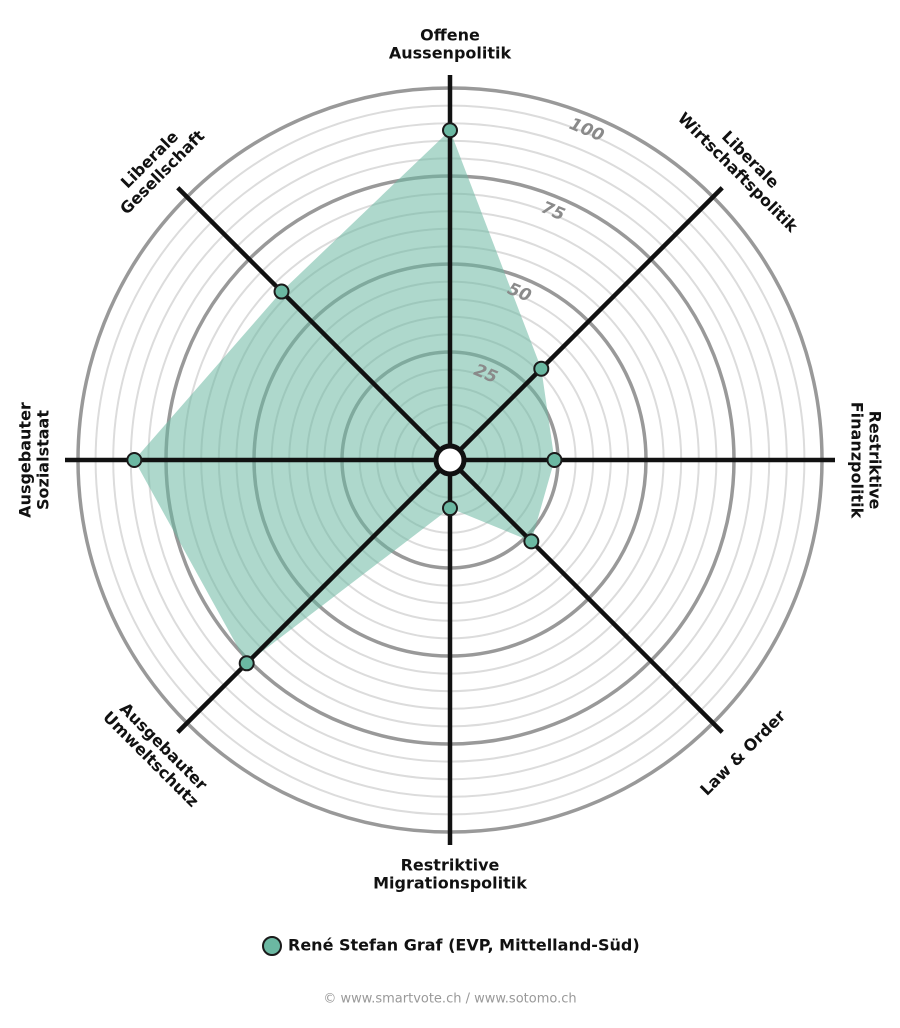  I want to click on tick-label: 75, so click(553, 212).